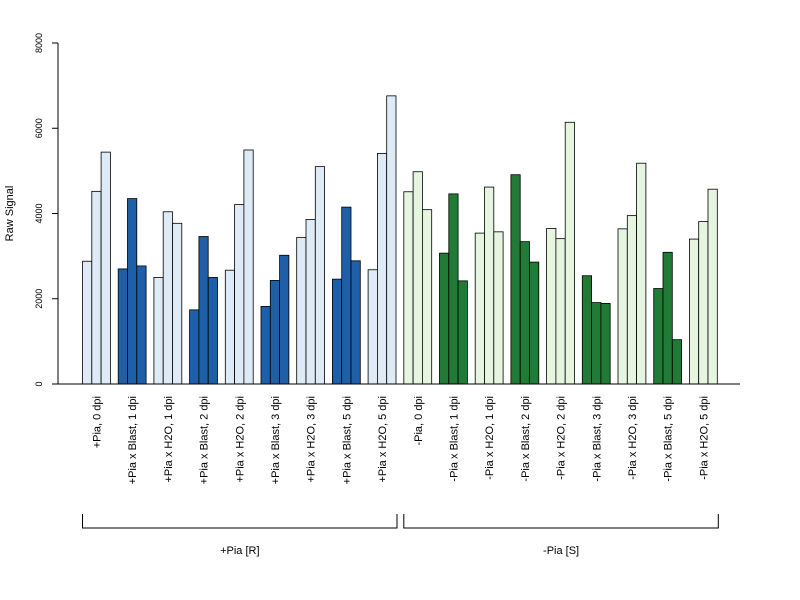 The height and width of the screenshot is (600, 800). Describe the element at coordinates (312, 439) in the screenshot. I see `category-label: +Pia x H2O, 3 dpi` at that location.